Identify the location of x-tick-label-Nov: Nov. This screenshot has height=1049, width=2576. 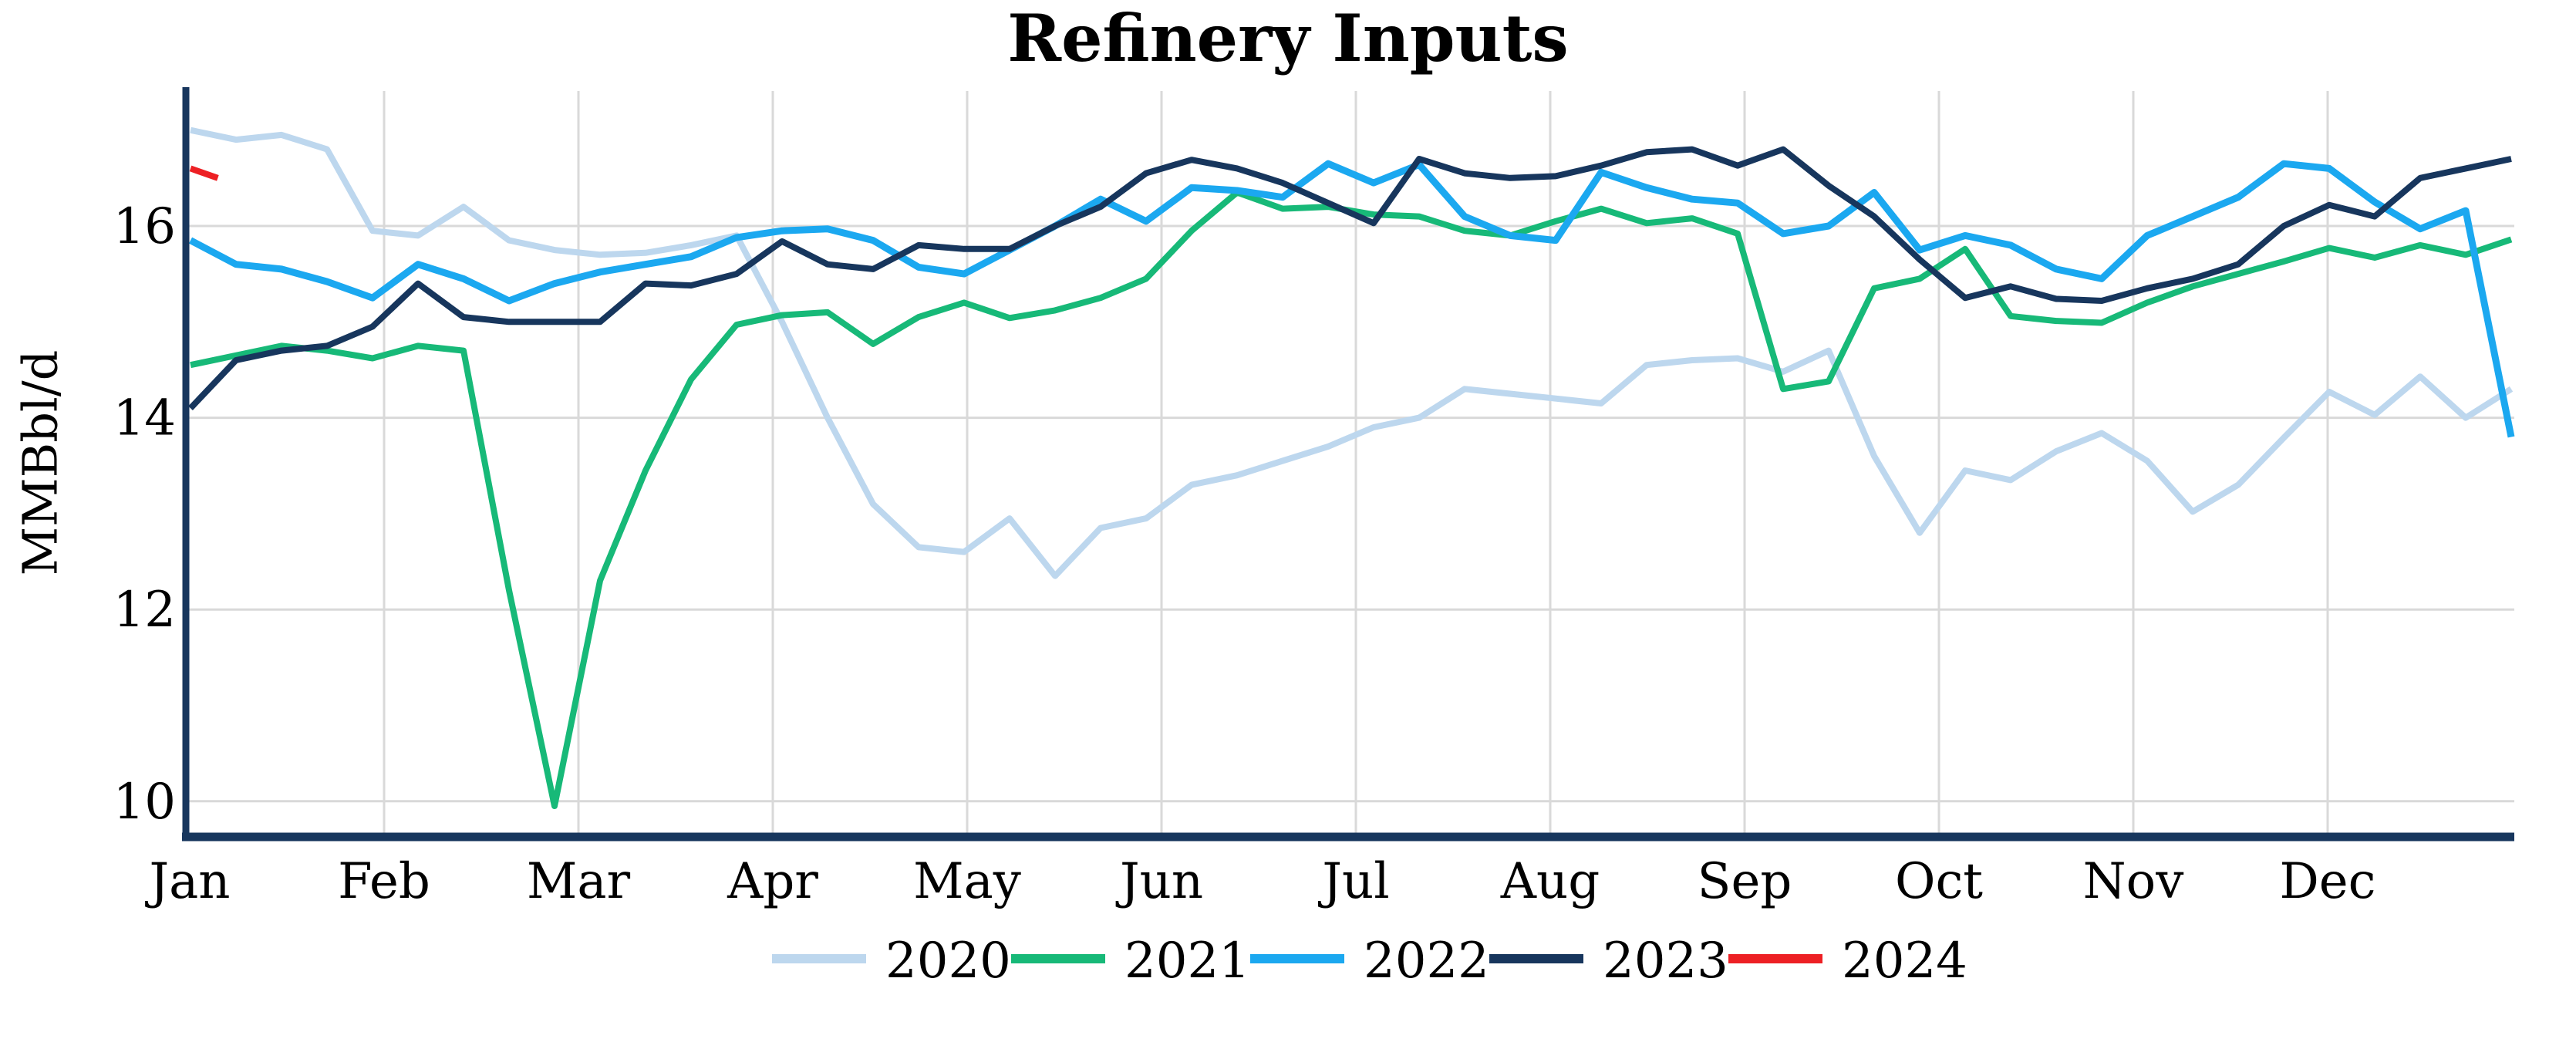
(2133, 881).